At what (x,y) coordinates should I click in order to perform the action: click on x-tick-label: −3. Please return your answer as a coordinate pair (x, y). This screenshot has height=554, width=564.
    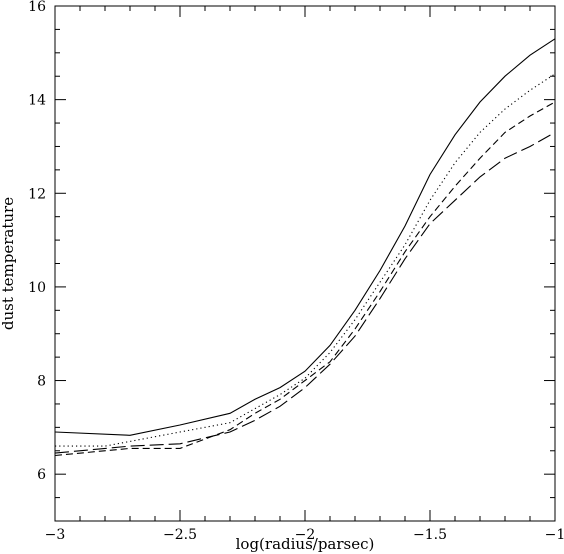
    Looking at the image, I should click on (55, 535).